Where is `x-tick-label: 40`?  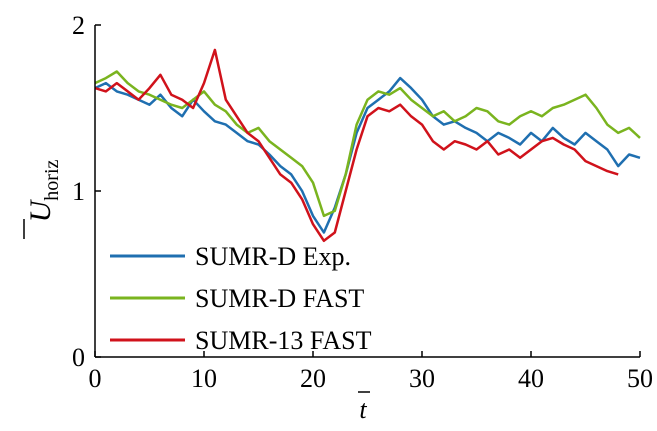
x-tick-label: 40 is located at coordinates (531, 378).